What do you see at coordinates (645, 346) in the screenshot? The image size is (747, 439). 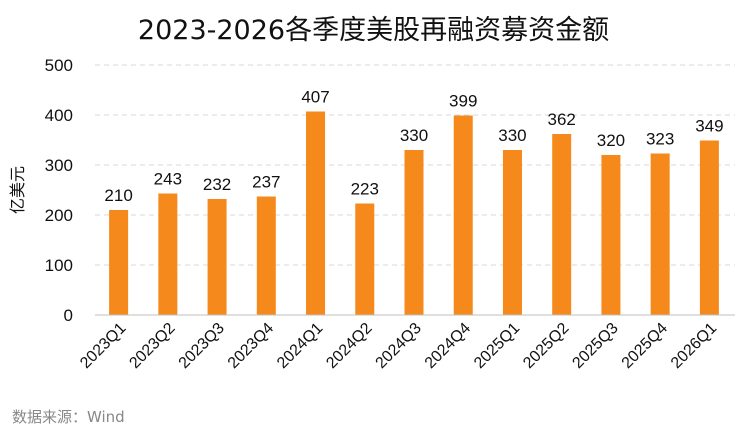 I see `x-tick-label: 2025Q4` at bounding box center [645, 346].